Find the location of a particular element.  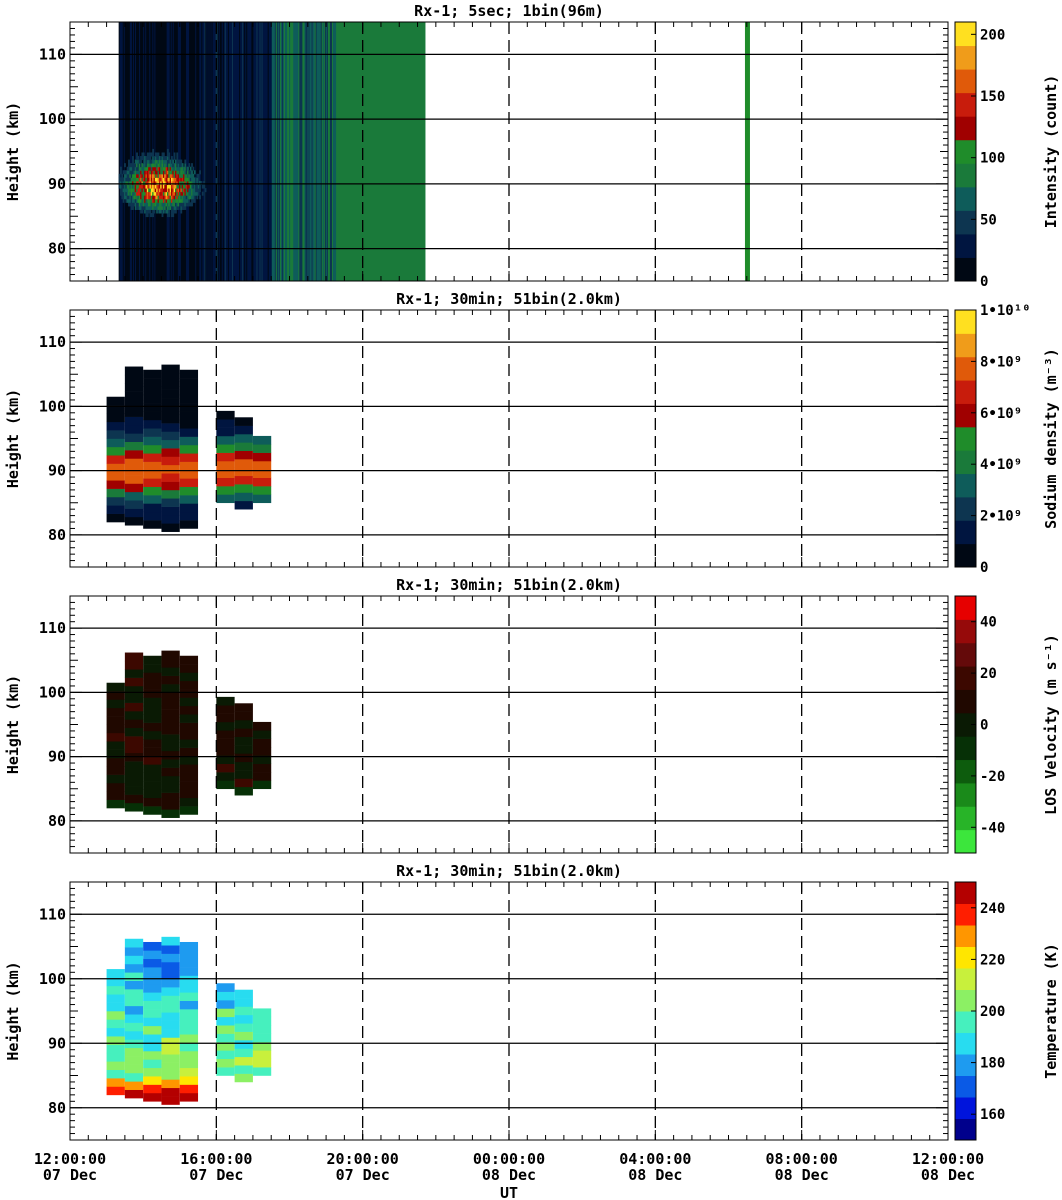

y-tick-label: 100 is located at coordinates (52, 692).